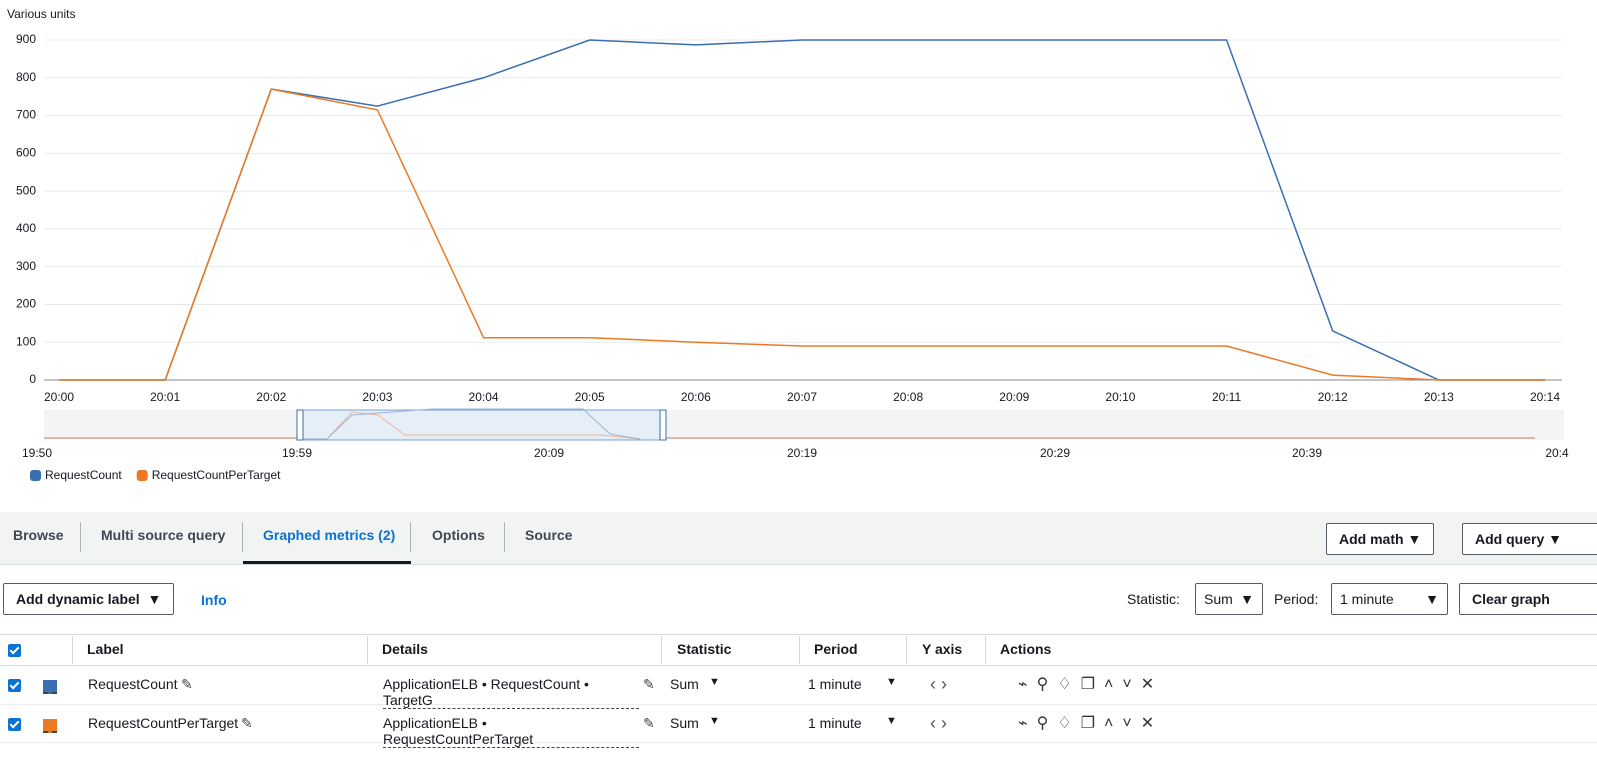 This screenshot has width=1597, height=771. What do you see at coordinates (1557, 453) in the screenshot?
I see `navigator-label: 20:4` at bounding box center [1557, 453].